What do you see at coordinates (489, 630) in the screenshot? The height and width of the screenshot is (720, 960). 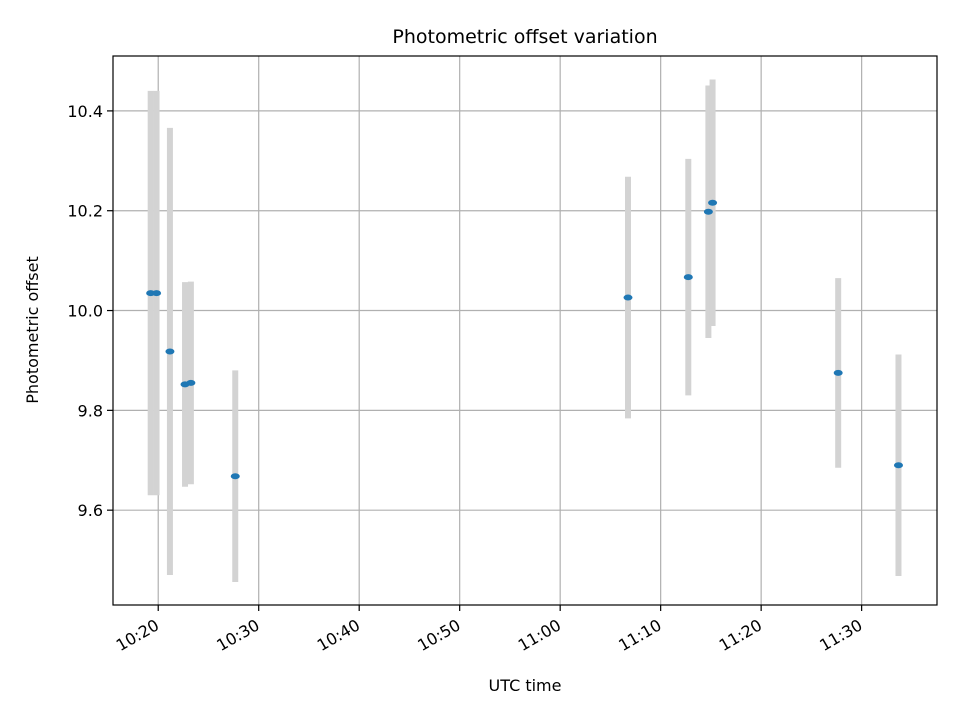 I see `x-axis: 10:20 10:30 10:40 10:50 11:00 11:10 11:20 11:30` at bounding box center [489, 630].